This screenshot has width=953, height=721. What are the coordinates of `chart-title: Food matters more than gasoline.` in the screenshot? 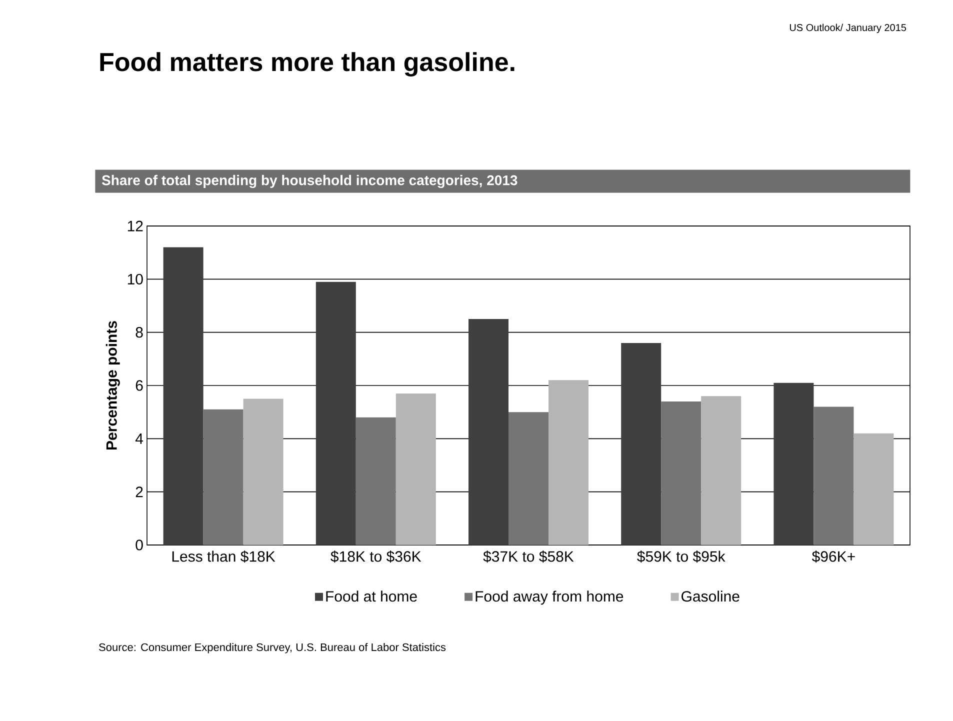 It's located at (307, 64).